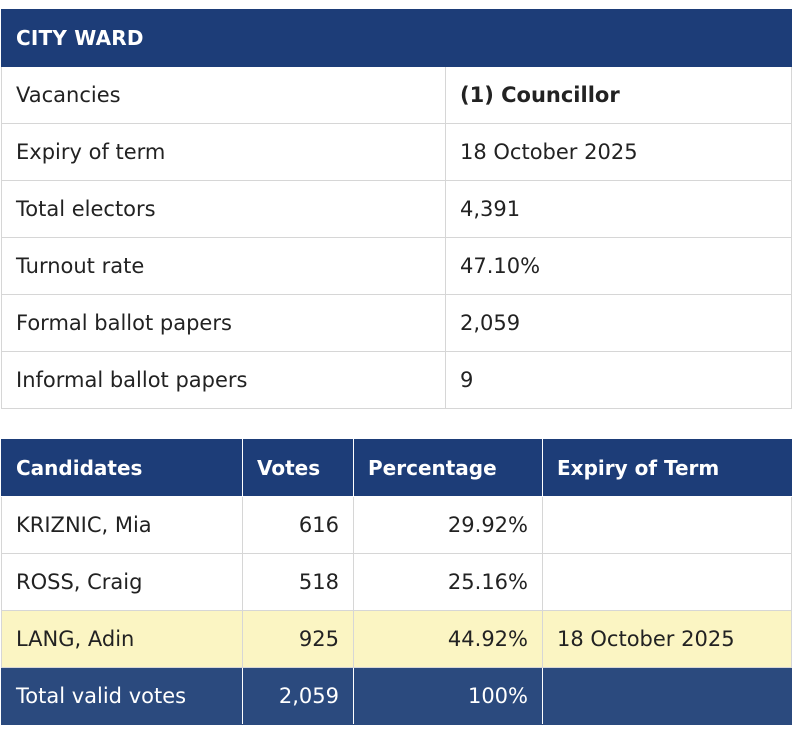  Describe the element at coordinates (667, 639) in the screenshot. I see `candidate-expiry: 18 October 2025` at that location.